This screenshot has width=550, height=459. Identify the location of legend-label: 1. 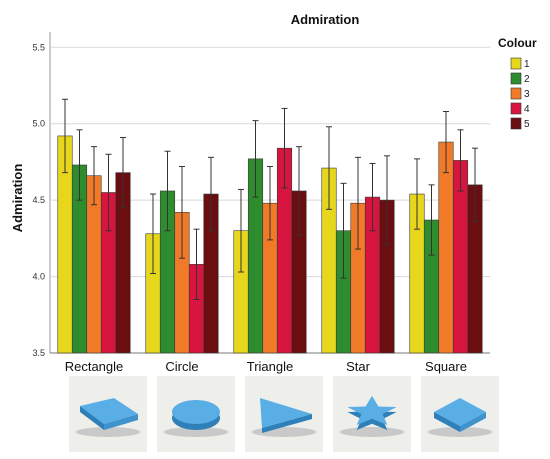
(527, 64).